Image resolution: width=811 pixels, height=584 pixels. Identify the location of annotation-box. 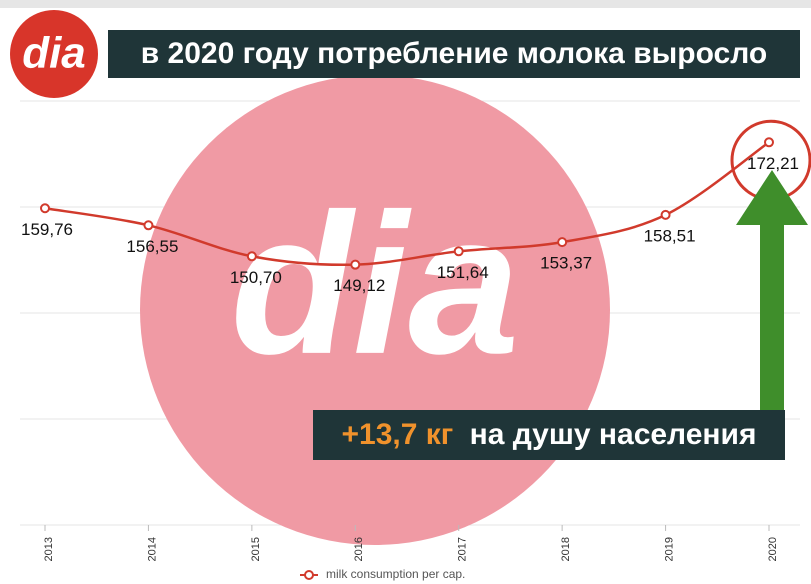
(549, 435).